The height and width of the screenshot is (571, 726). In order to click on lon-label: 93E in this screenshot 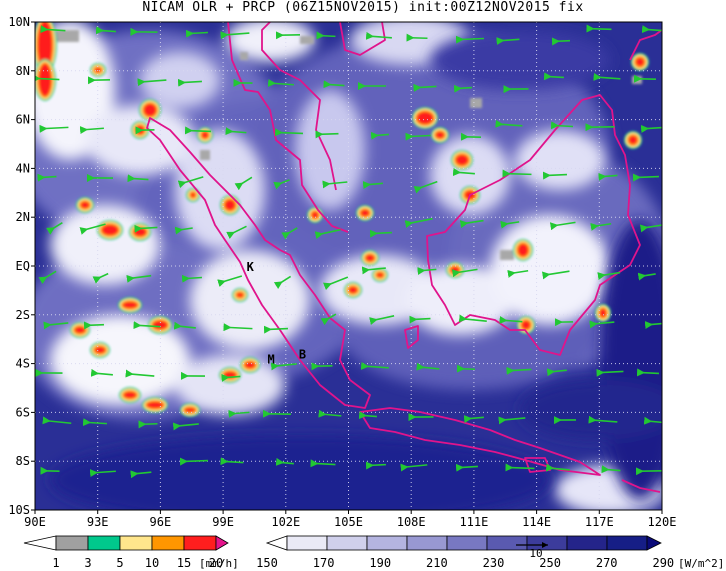, I will do `click(98, 522)`.